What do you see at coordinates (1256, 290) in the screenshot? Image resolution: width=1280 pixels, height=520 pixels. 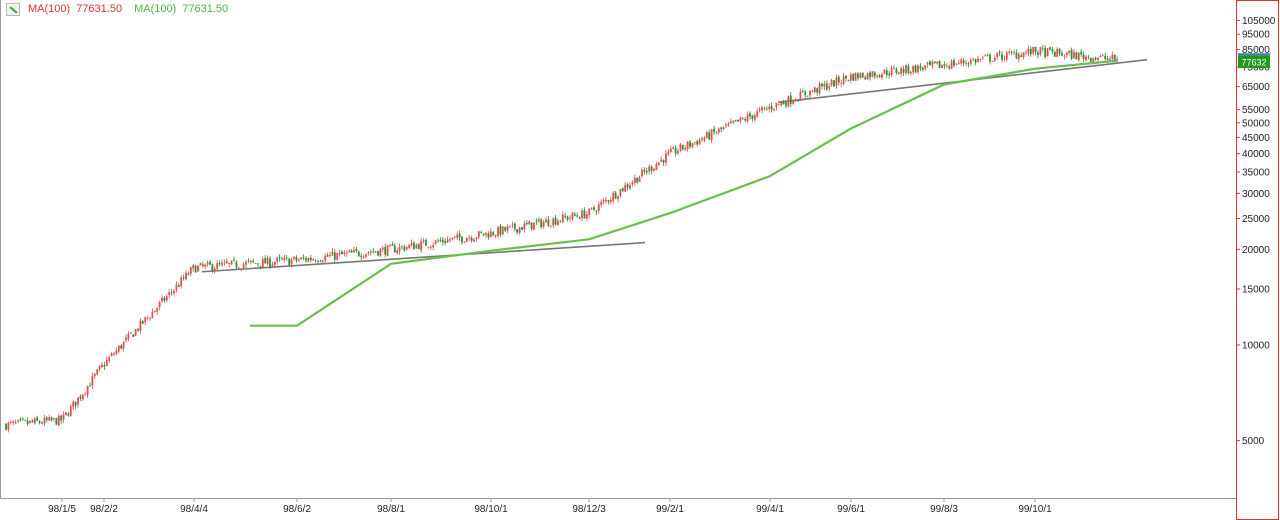 I see `y-tick-label: 15000` at bounding box center [1256, 290].